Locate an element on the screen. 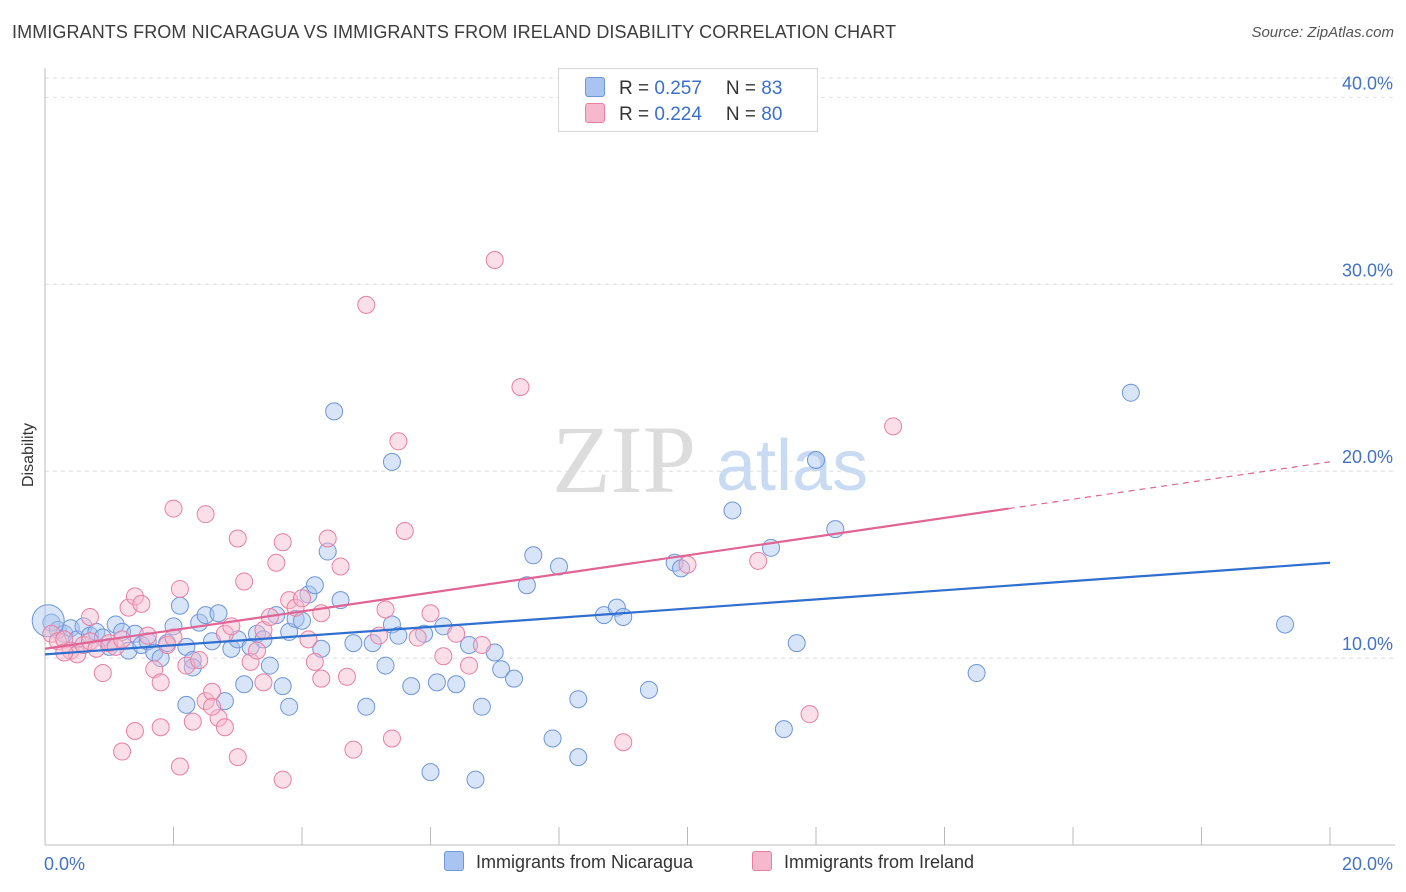 The image size is (1406, 892). bottom-legend-swatch-pink is located at coordinates (762, 861).